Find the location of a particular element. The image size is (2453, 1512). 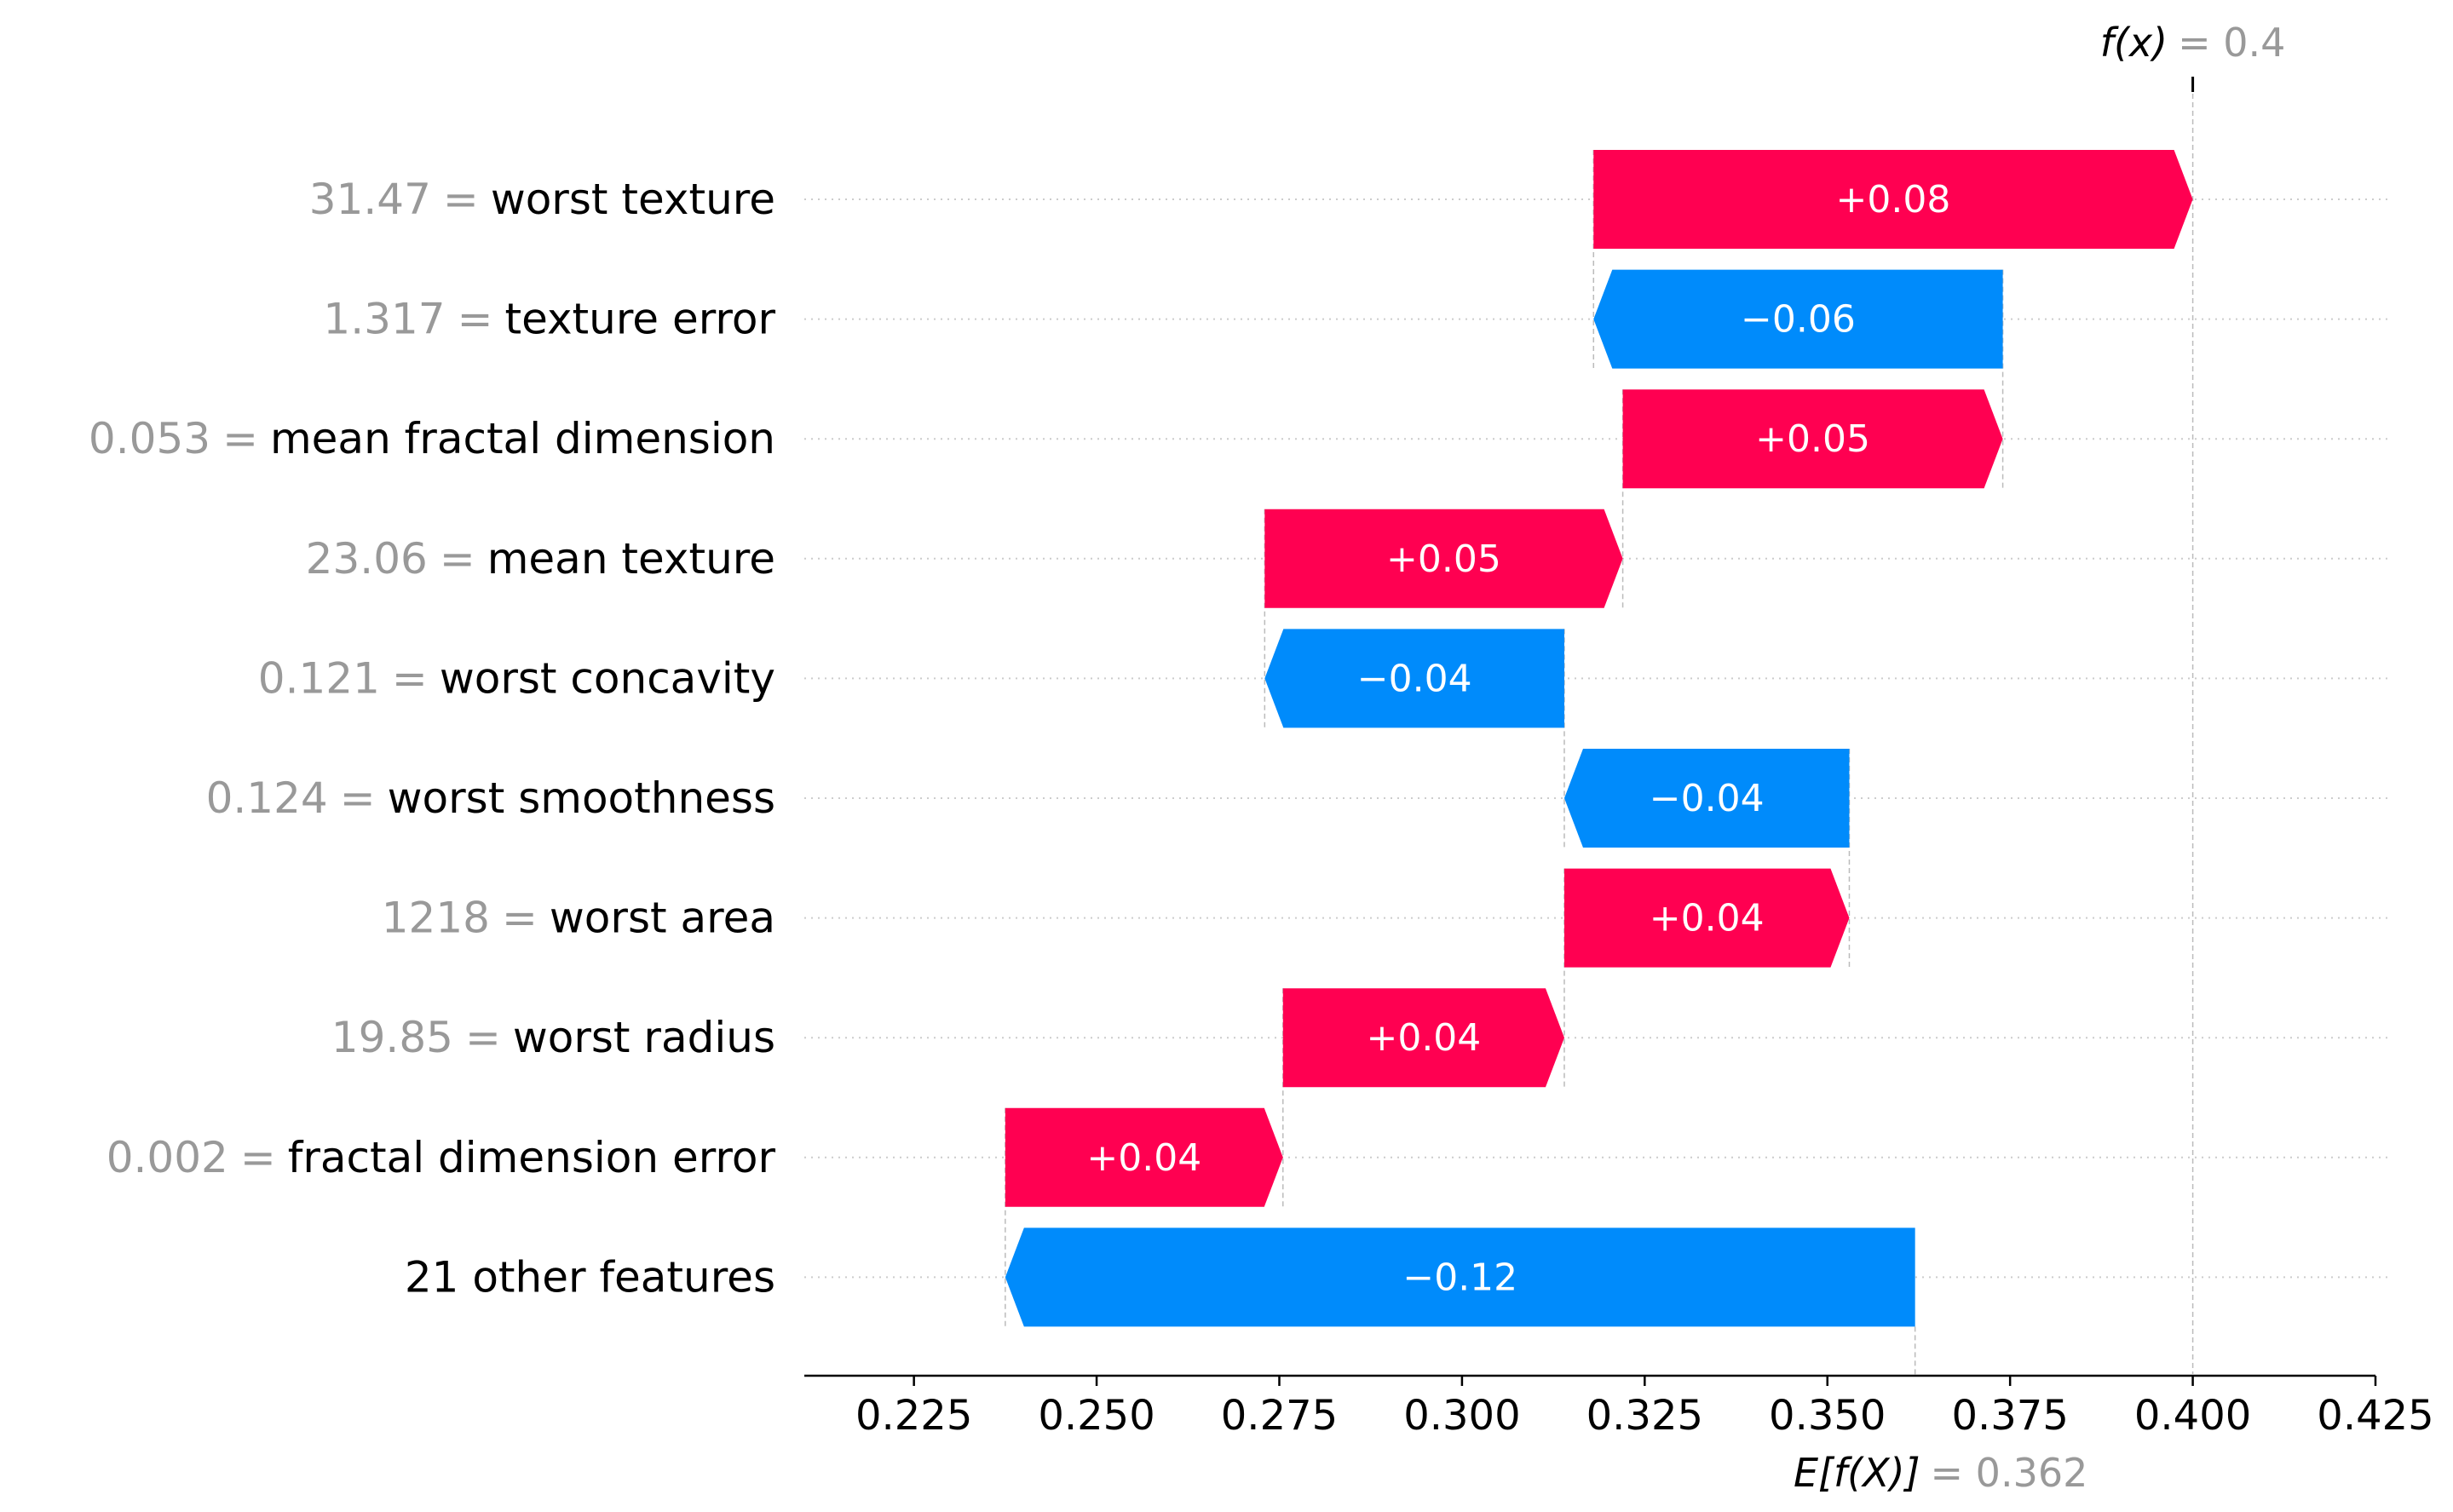

x-tick-label: 0.350 is located at coordinates (1827, 1416).